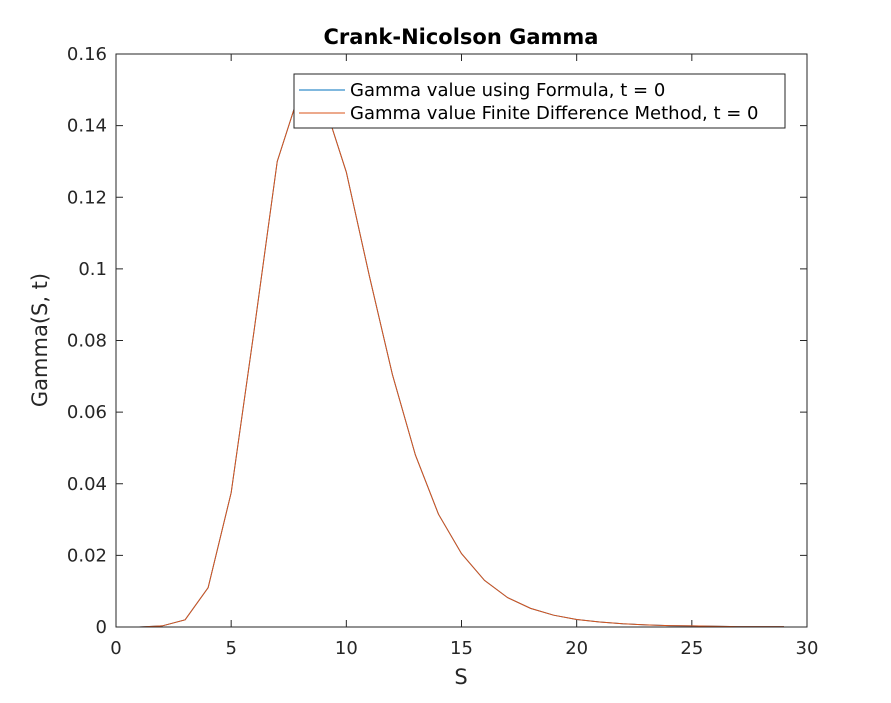 The image size is (891, 703). Describe the element at coordinates (87, 341) in the screenshot. I see `y-tick-label: 0.08` at that location.